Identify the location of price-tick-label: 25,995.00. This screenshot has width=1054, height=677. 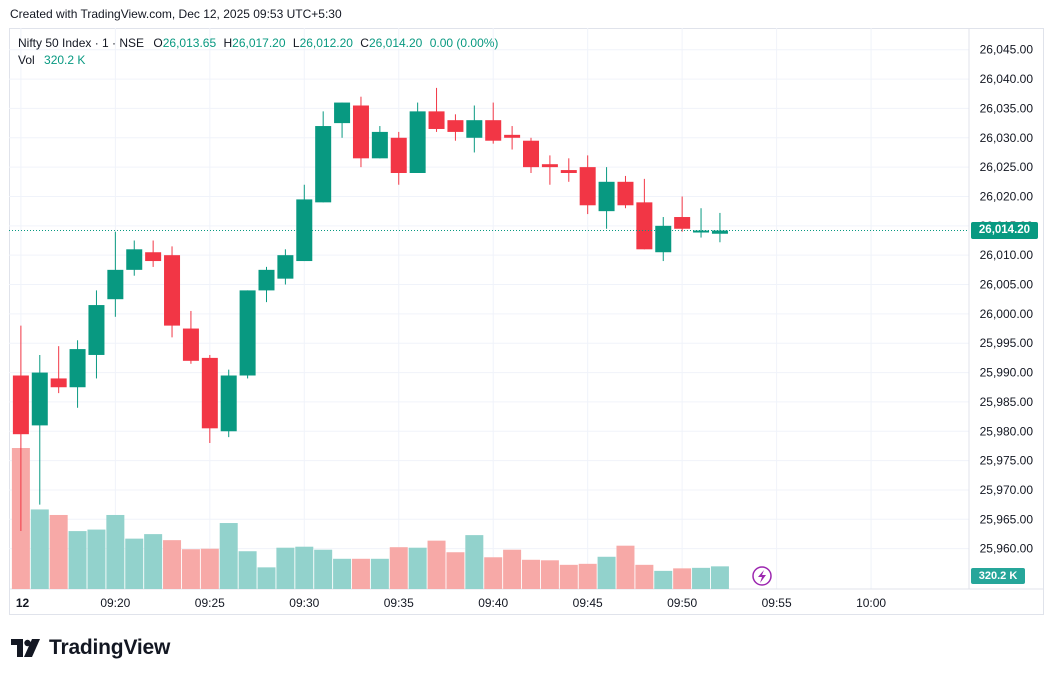
(1007, 343).